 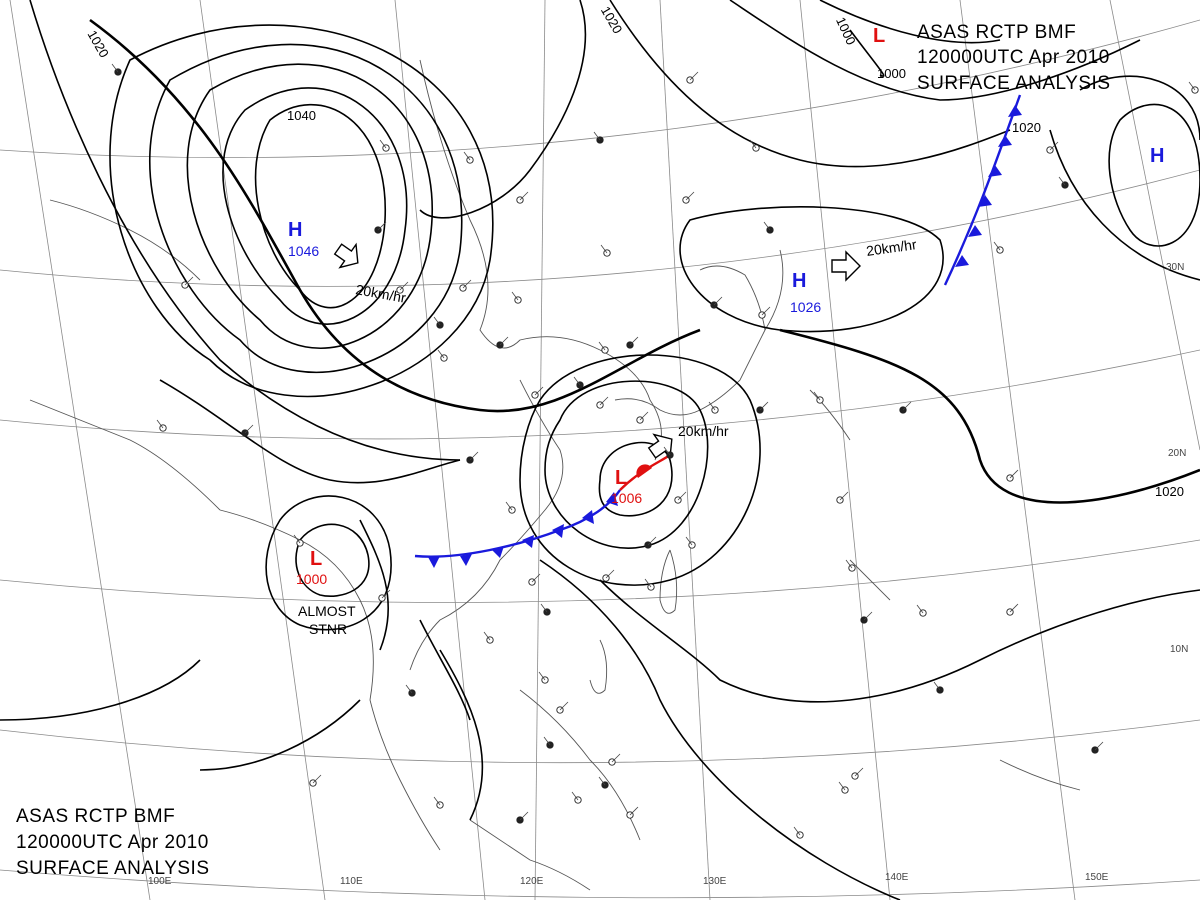 I want to click on warm-front, so click(x=645, y=472).